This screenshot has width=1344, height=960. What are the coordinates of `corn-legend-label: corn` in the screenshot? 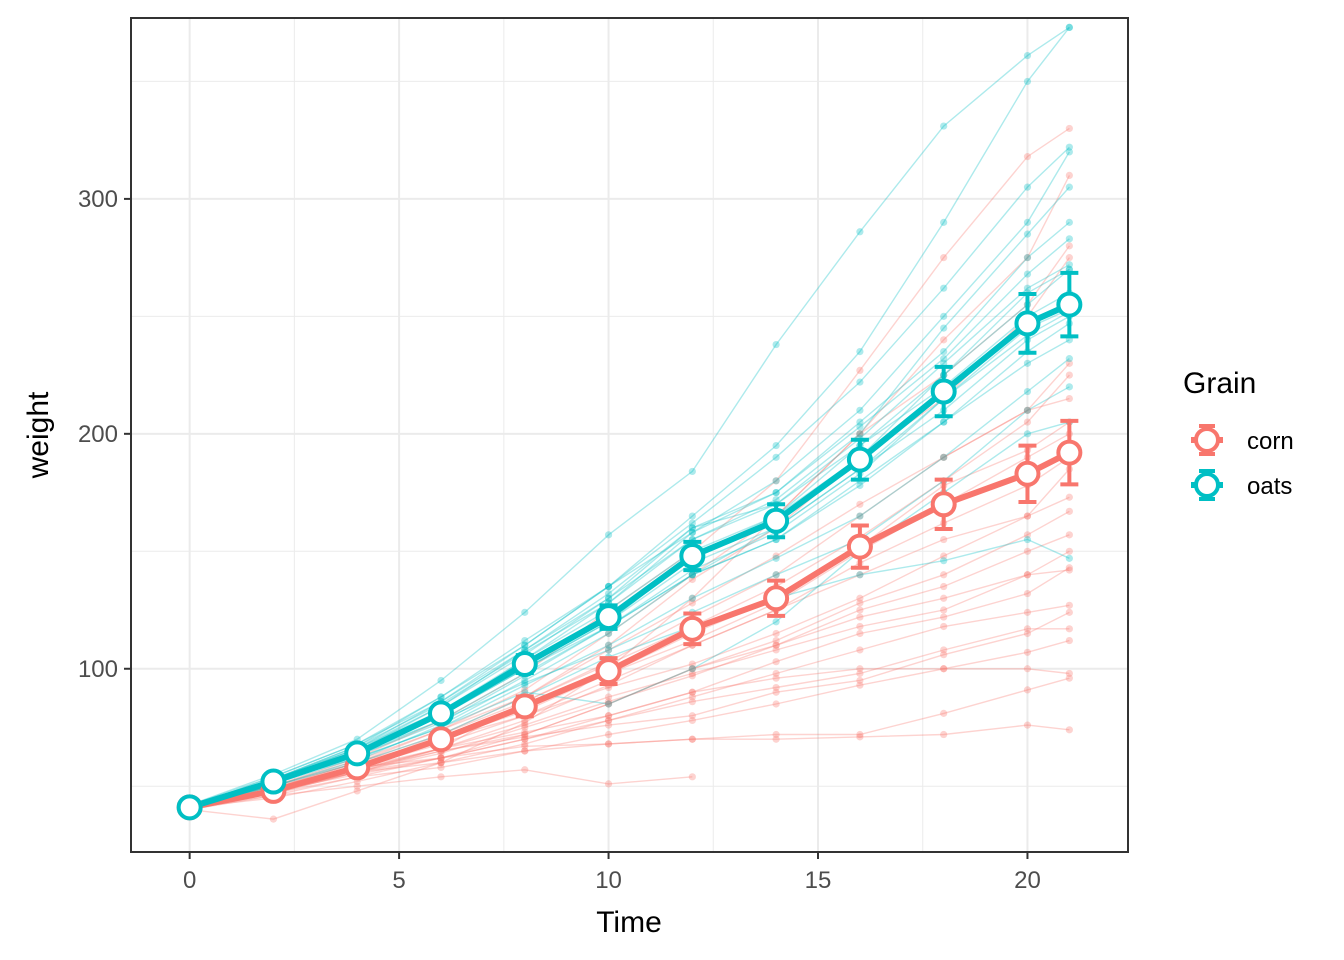 It's located at (1270, 441).